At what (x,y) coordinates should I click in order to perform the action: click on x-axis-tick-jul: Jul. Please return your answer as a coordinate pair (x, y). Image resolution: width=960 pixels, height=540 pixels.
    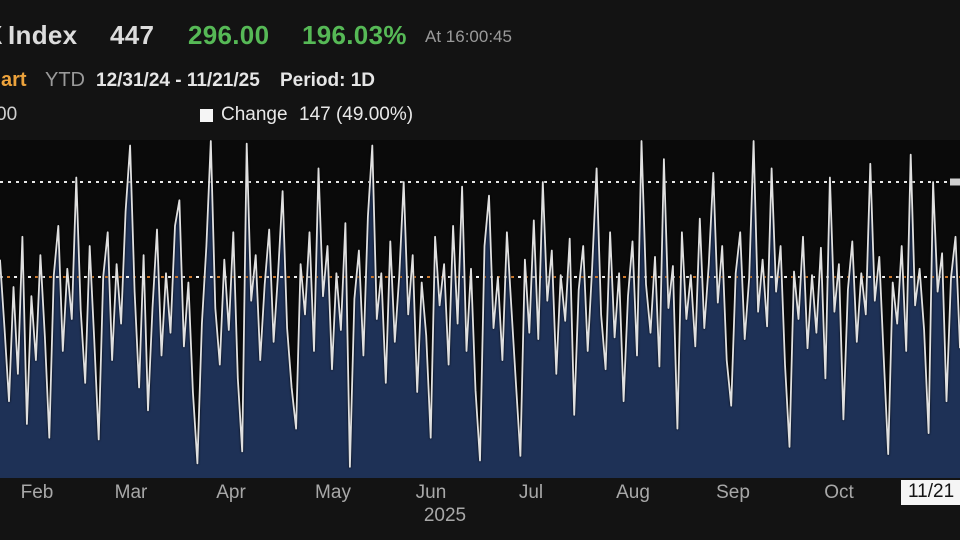
    Looking at the image, I should click on (531, 492).